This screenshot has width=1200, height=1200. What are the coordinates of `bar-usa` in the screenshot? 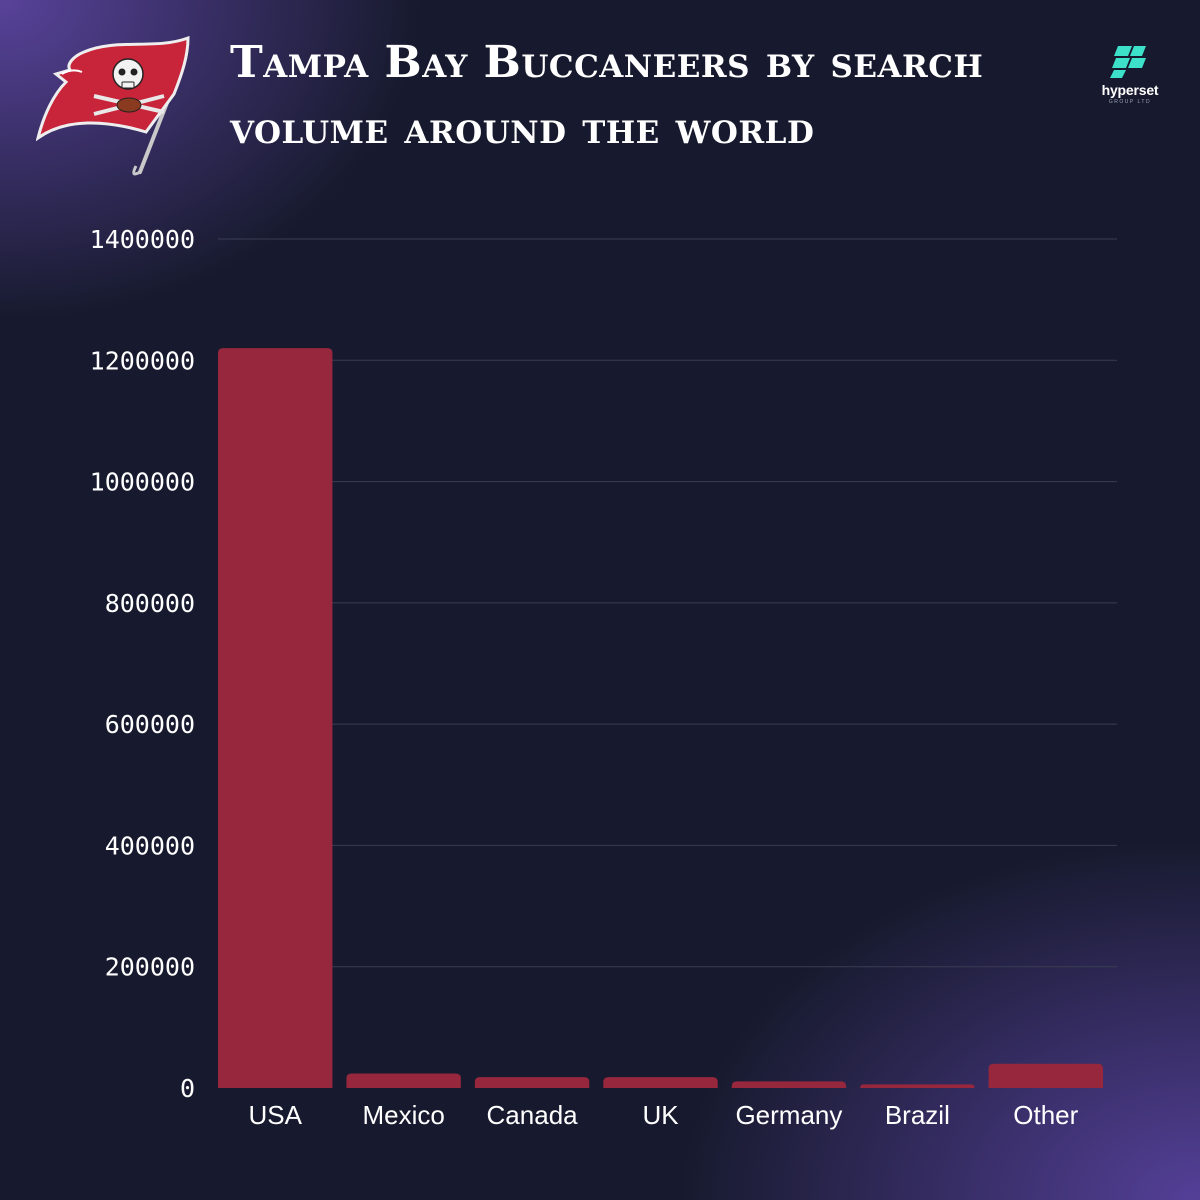 It's located at (275, 718).